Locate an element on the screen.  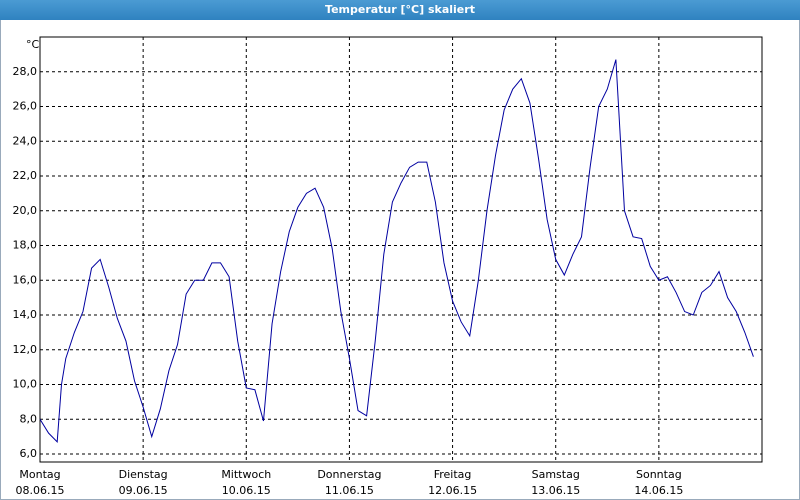
y-tick-label: 6,0 is located at coordinates (29, 453).